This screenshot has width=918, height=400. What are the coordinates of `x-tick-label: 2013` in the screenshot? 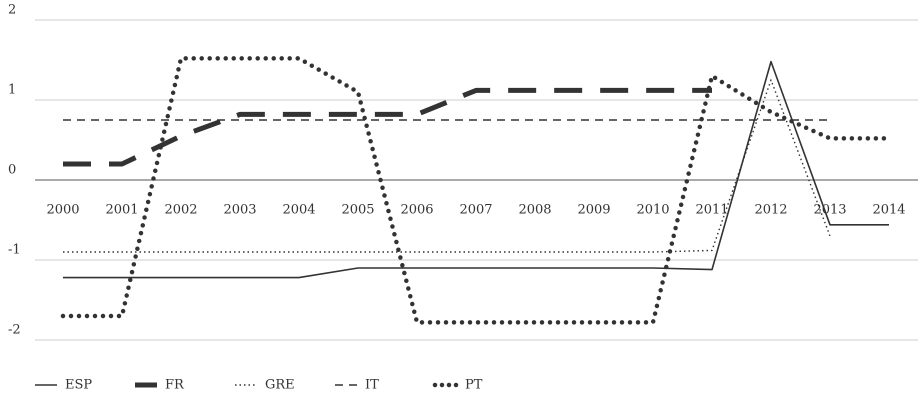 It's located at (829, 210).